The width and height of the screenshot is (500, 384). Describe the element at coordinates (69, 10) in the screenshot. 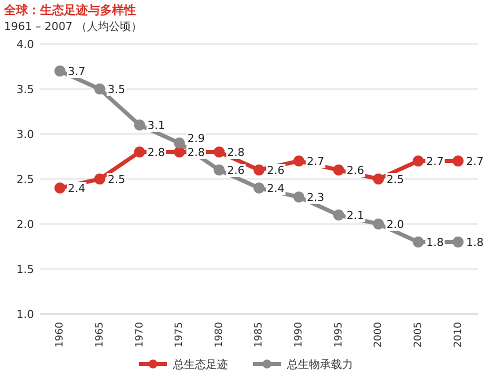

I see `chart-title: 全球：生态足迹与多样性` at that location.